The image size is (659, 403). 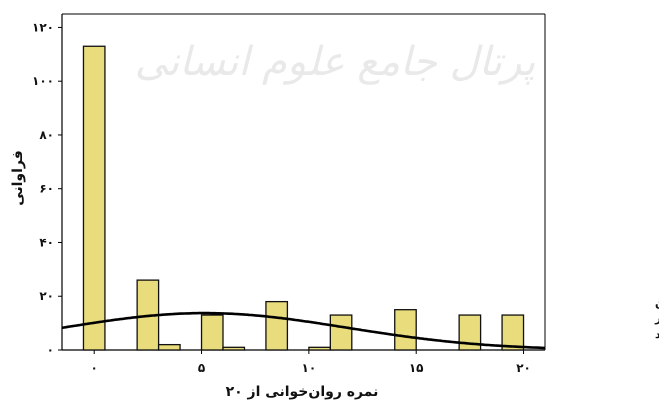 What do you see at coordinates (94, 368) in the screenshot?
I see `x-tick-label: ۰` at bounding box center [94, 368].